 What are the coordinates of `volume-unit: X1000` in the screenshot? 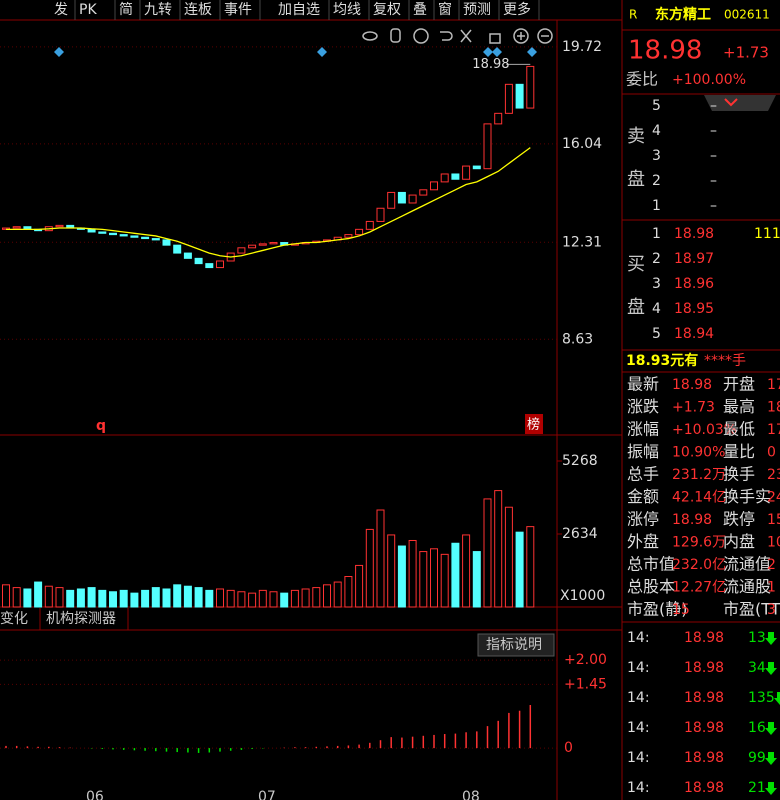 It's located at (582, 596).